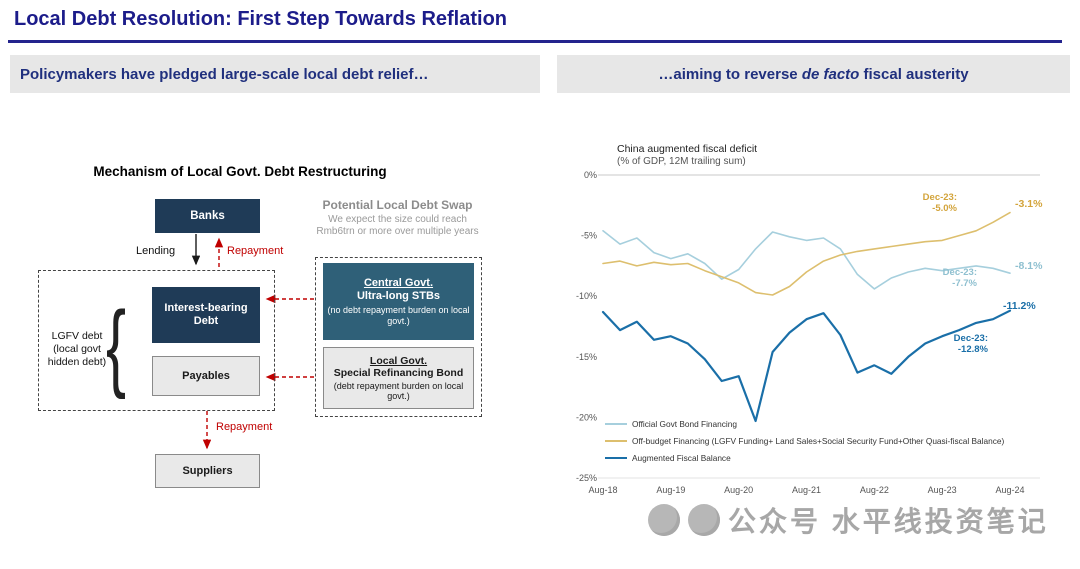 This screenshot has width=1080, height=569. I want to click on payables-label: Payables, so click(206, 376).